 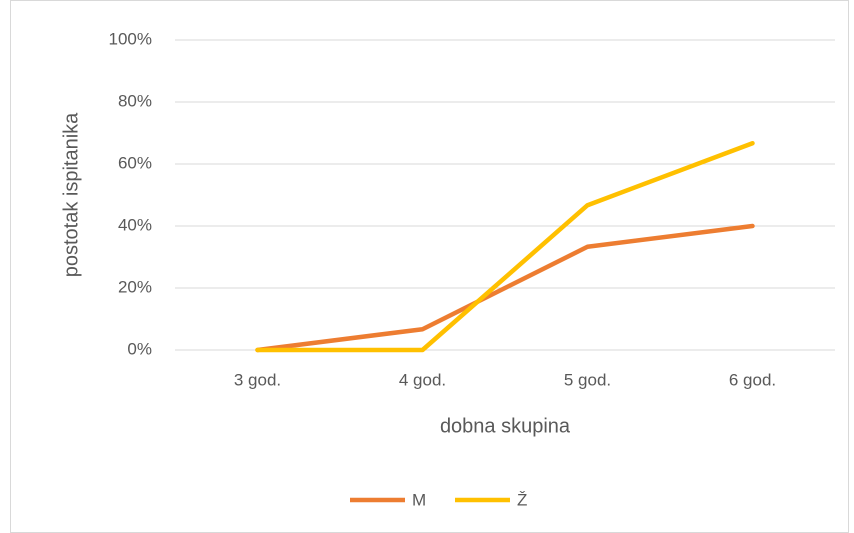 I want to click on legend-label: M, so click(x=419, y=499).